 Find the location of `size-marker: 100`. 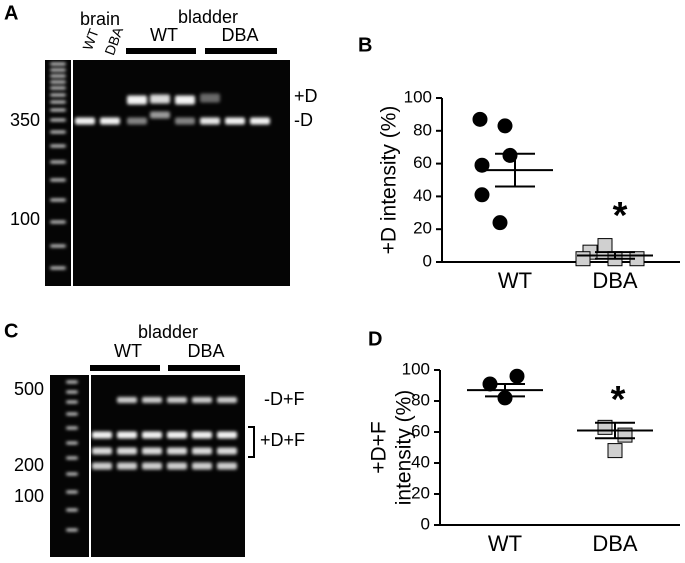

size-marker: 100 is located at coordinates (25, 219).